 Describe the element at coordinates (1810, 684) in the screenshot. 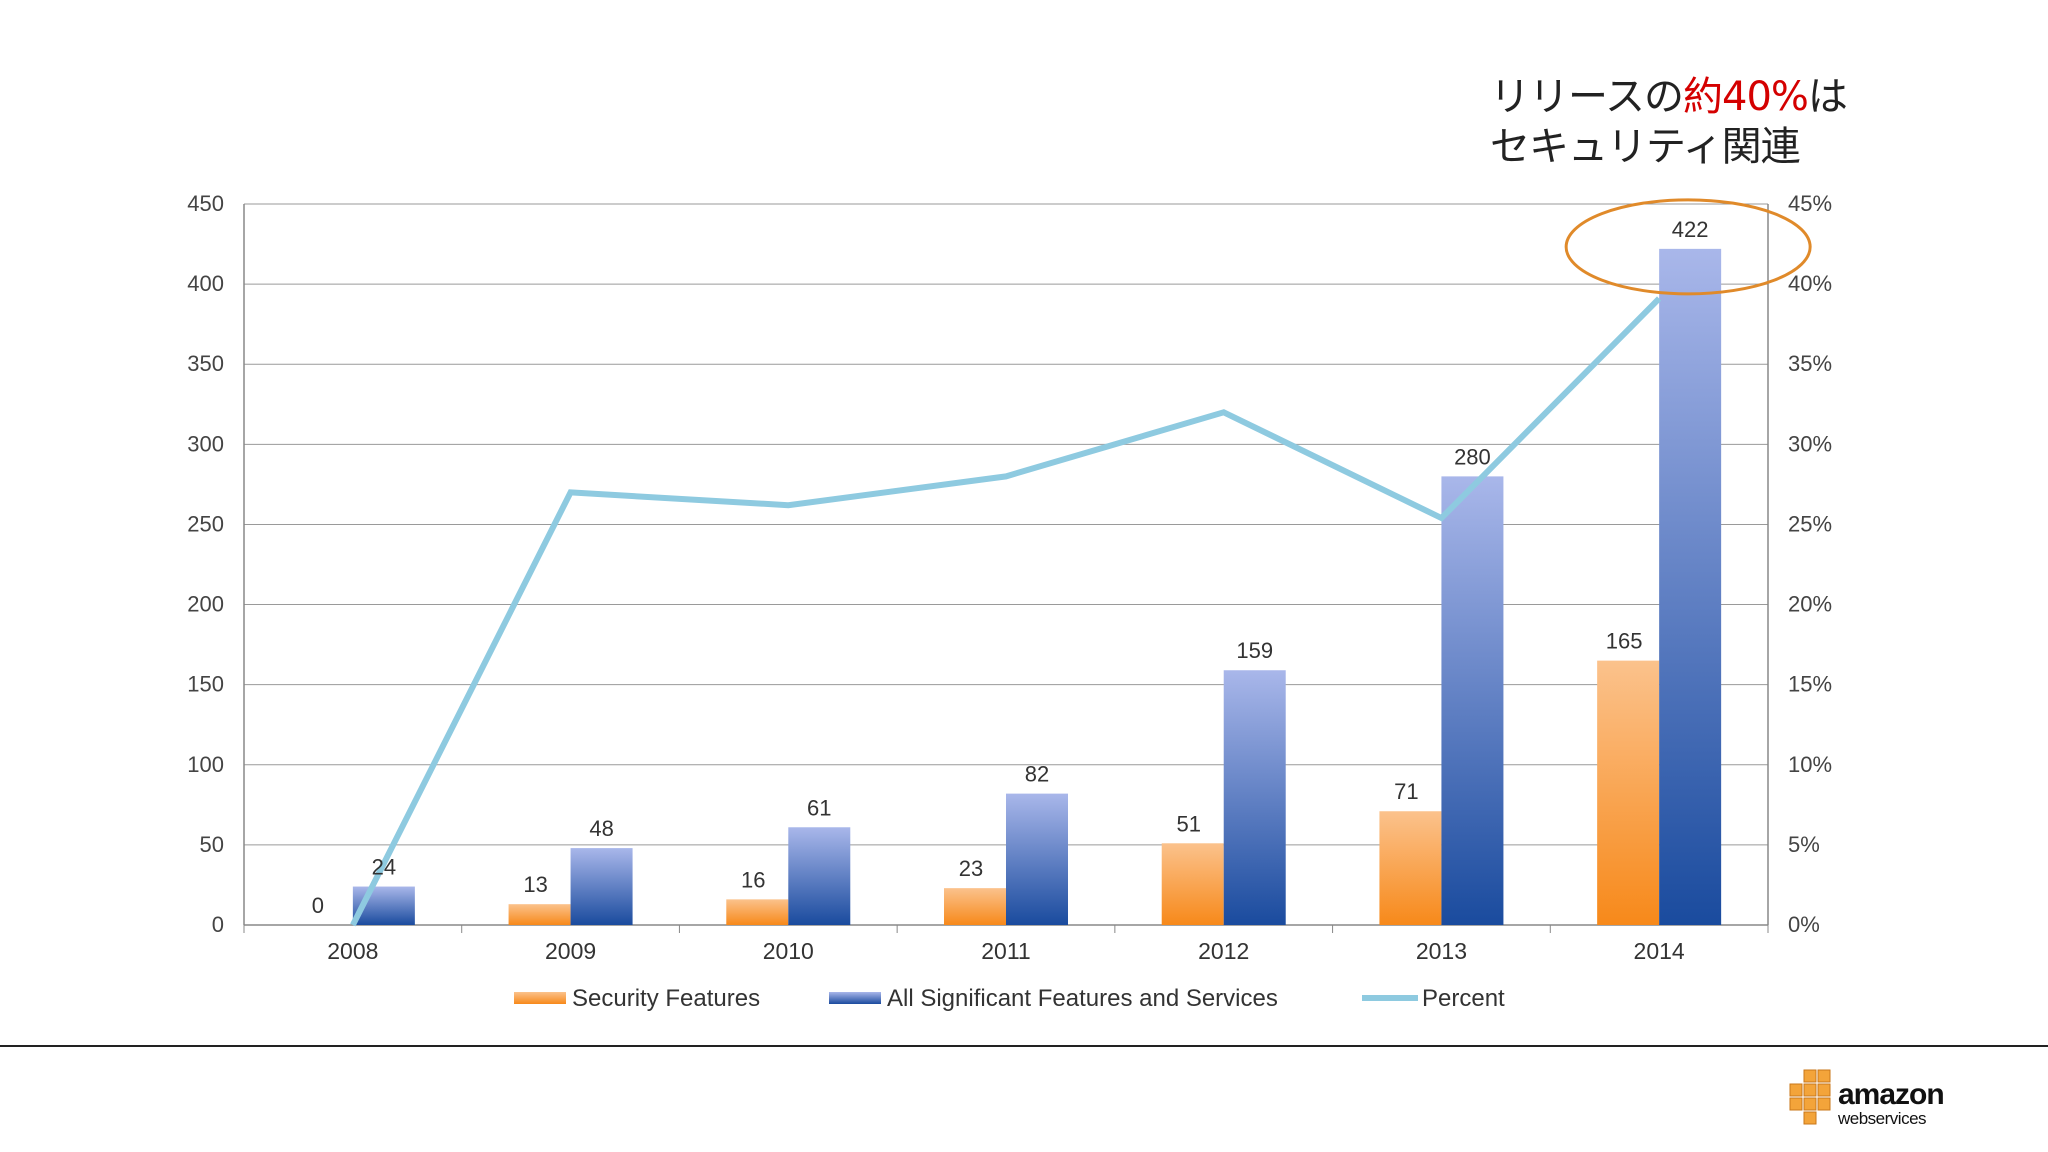

I see `y2-tick-label: 15%` at that location.